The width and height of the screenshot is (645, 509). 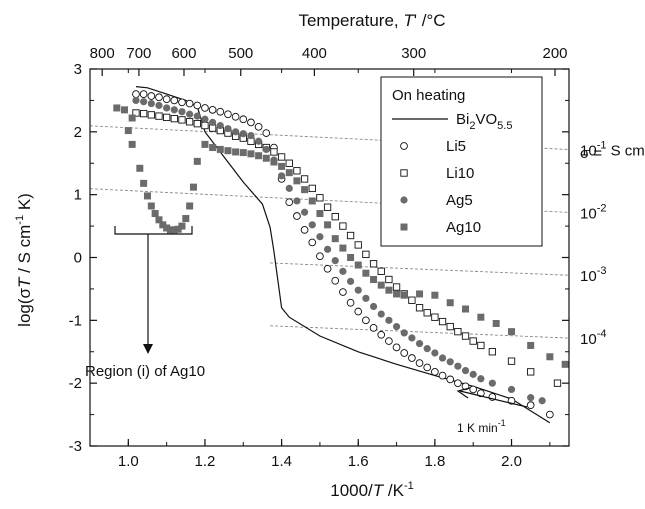 What do you see at coordinates (593, 275) in the screenshot?
I see `iso-label: 10-3` at bounding box center [593, 275].